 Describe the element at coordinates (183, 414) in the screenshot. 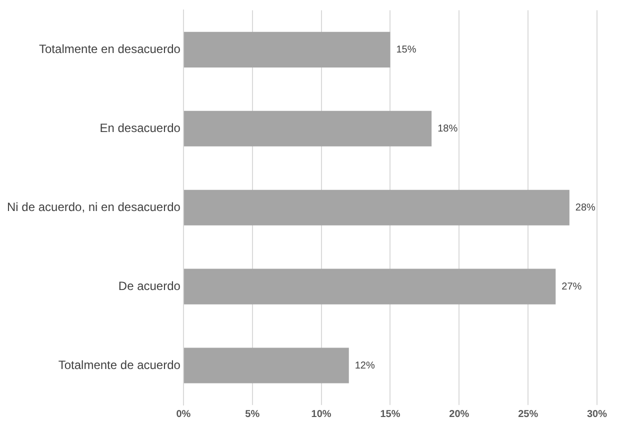

I see `x-tick-label: 0%` at that location.